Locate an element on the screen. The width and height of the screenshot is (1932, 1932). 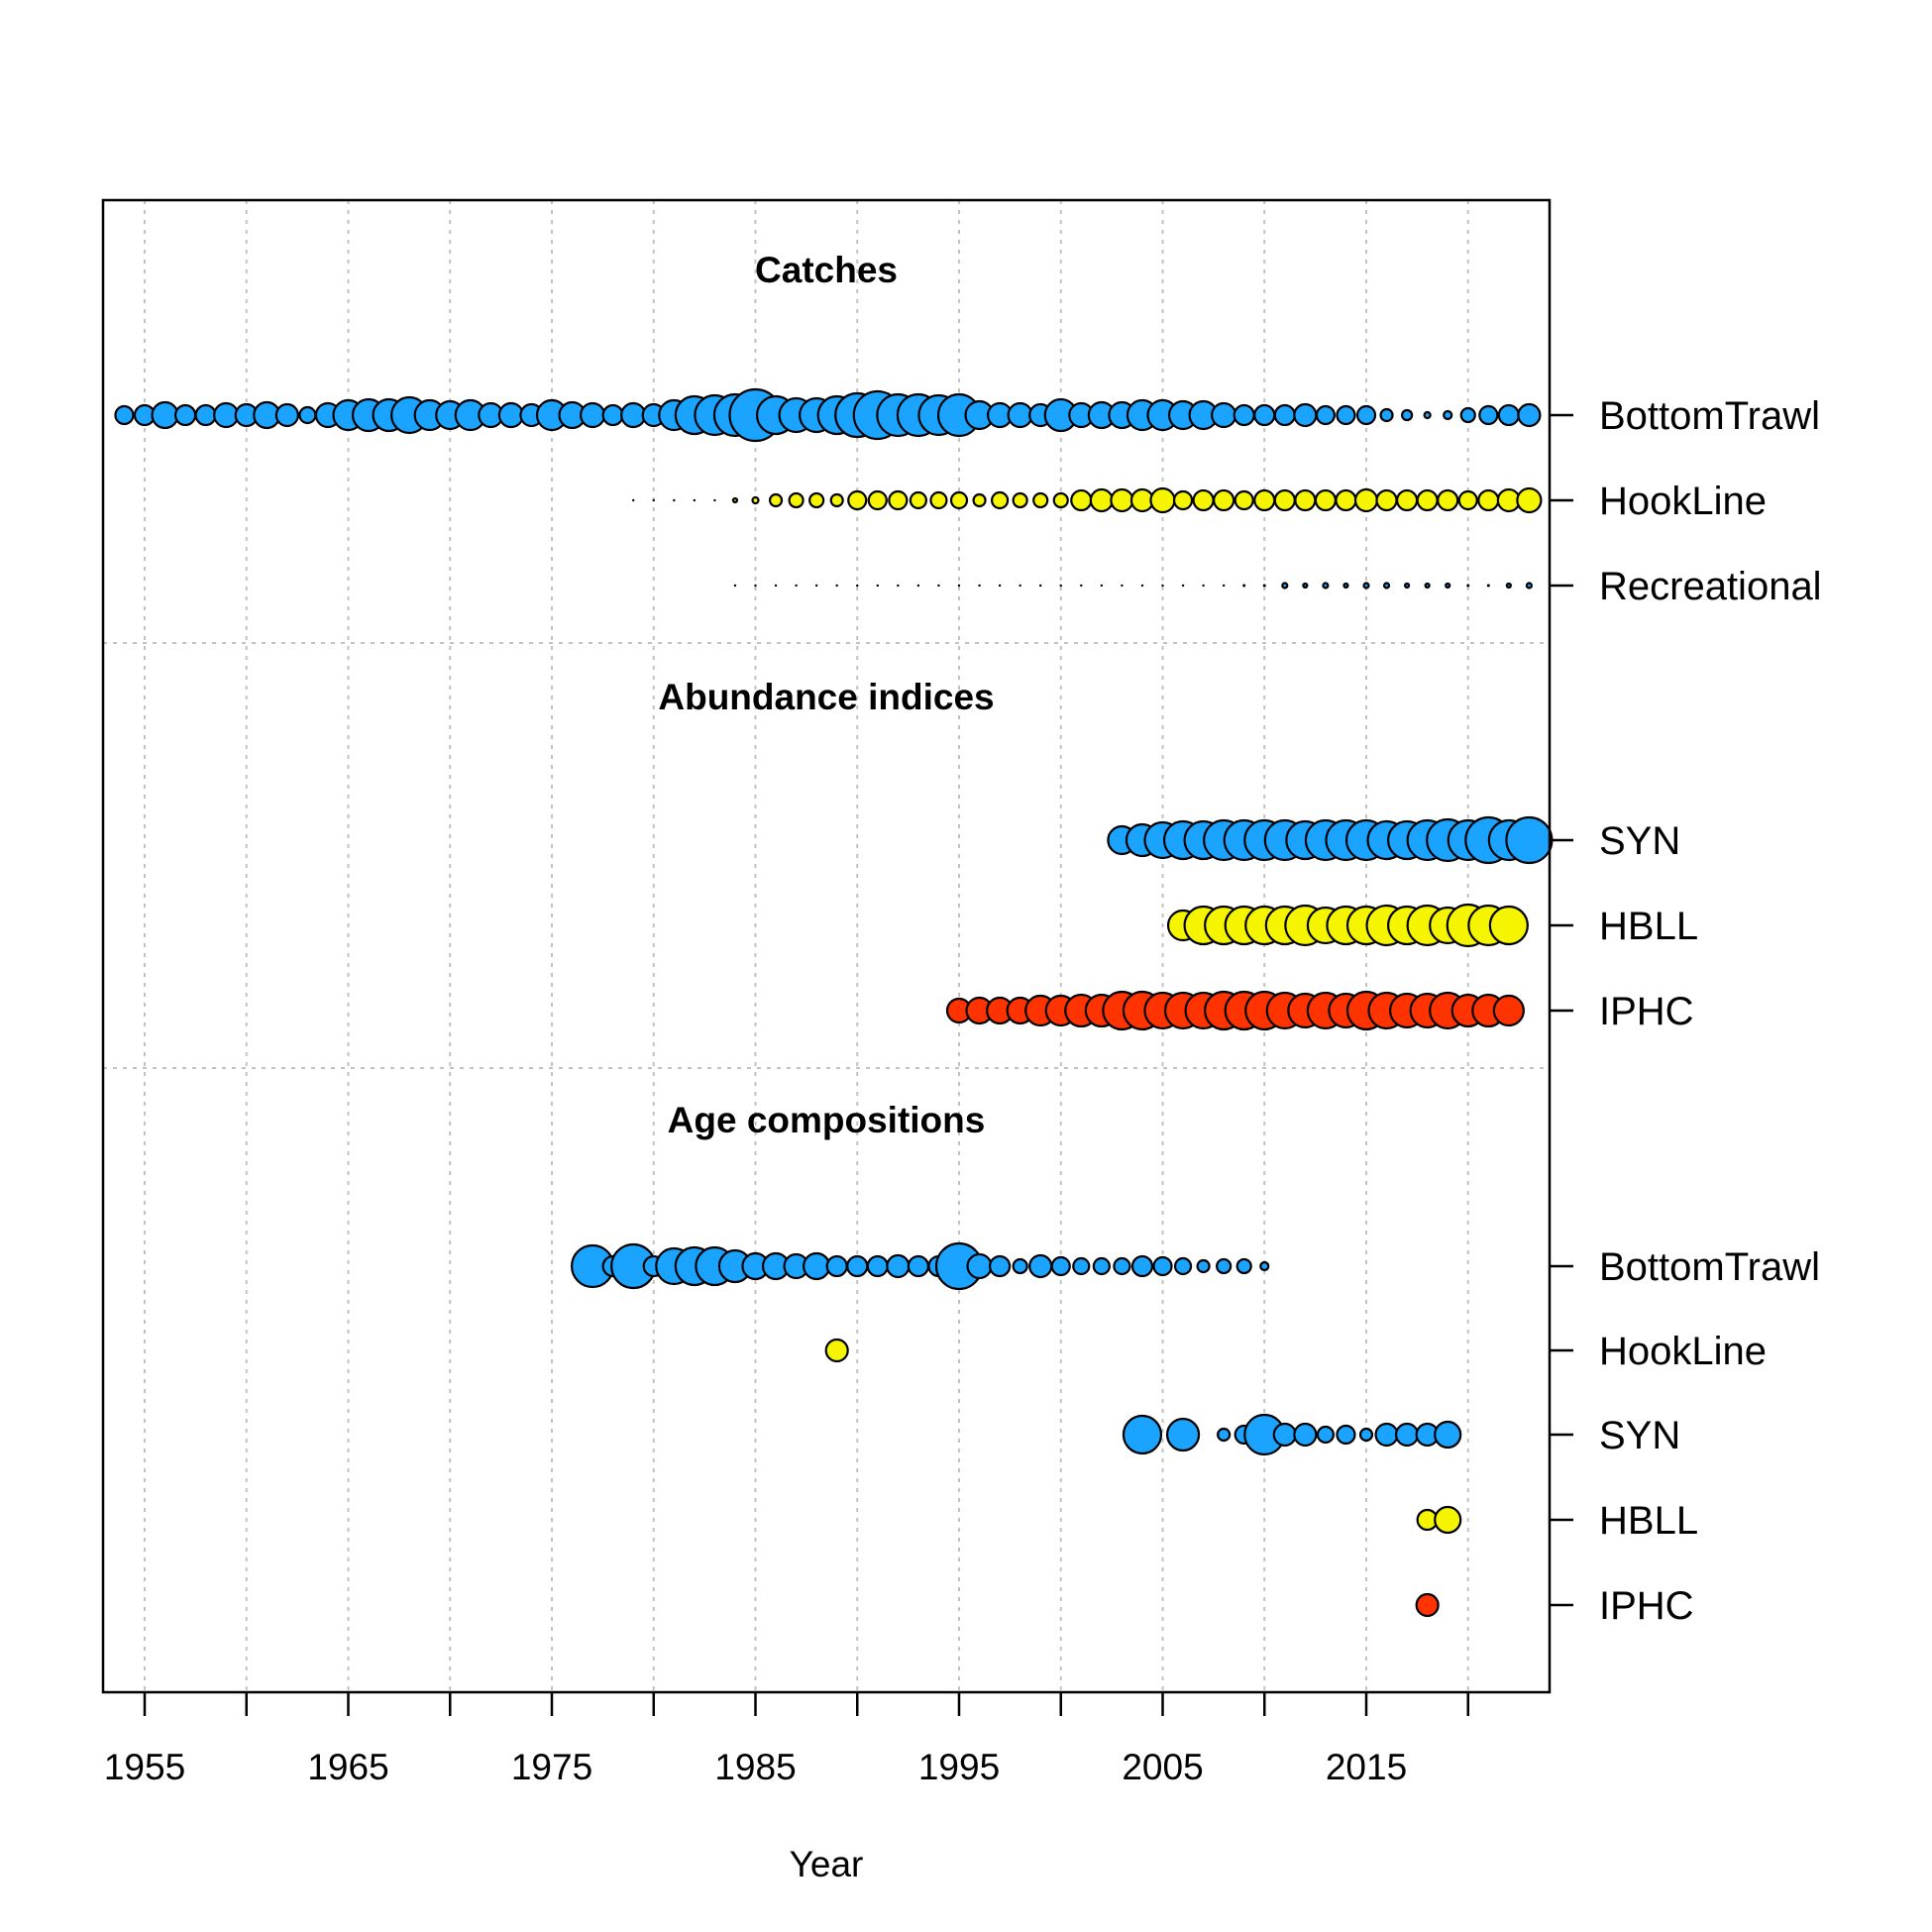
x-tick-label: 2015 is located at coordinates (1366, 1767).